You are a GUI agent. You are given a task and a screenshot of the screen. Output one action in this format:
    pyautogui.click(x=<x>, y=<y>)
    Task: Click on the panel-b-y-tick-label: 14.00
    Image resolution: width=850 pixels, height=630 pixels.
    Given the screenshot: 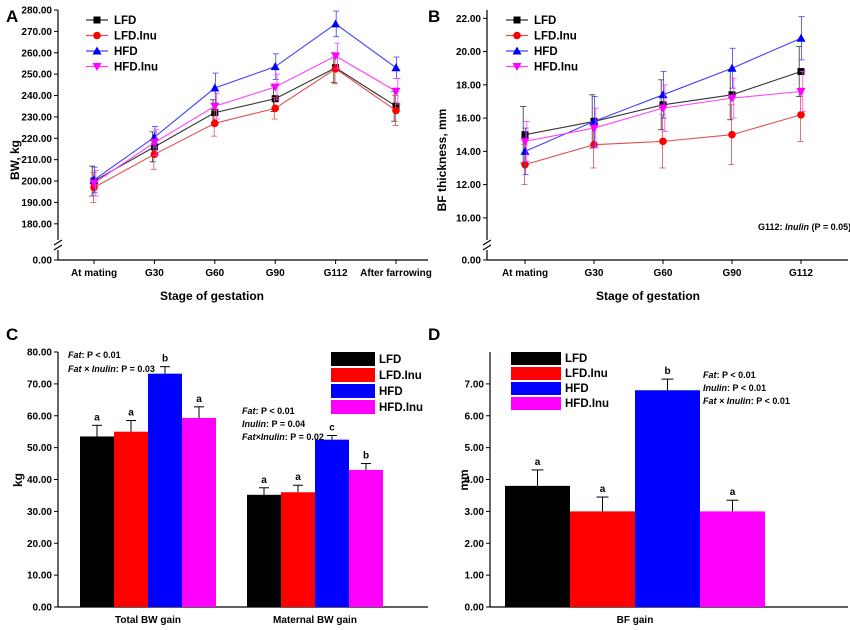 What is the action you would take?
    pyautogui.click(x=468, y=152)
    